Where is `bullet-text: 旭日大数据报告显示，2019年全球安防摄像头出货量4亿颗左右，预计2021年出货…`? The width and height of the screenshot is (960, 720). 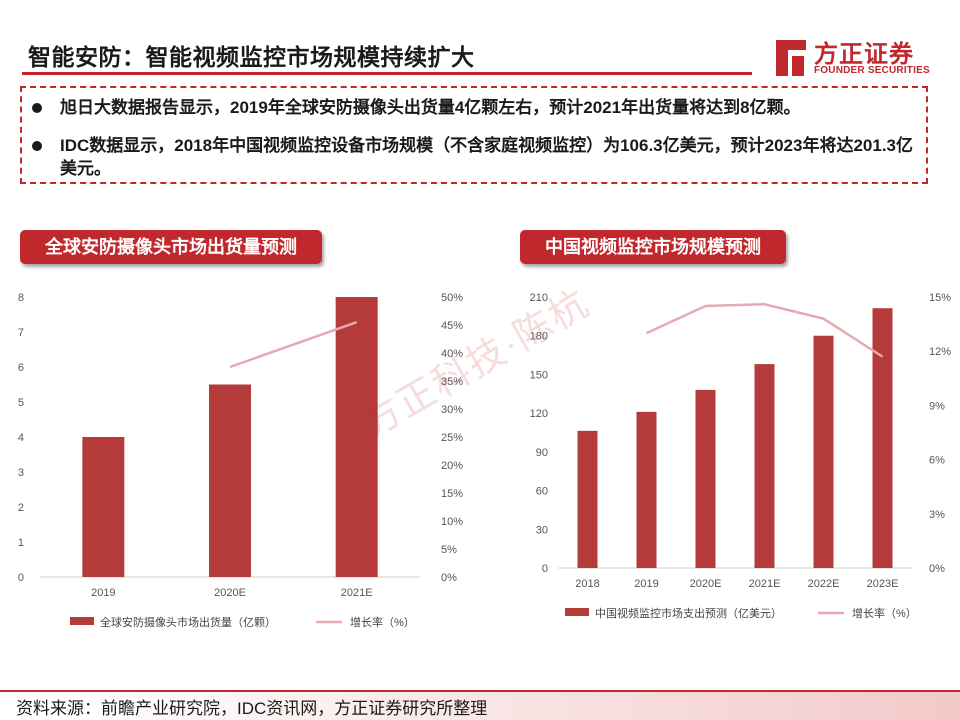 bullet-text: 旭日大数据报告显示，2019年全球安防摄像头出货量4亿颗左右，预计2021年出货… is located at coordinates (430, 107).